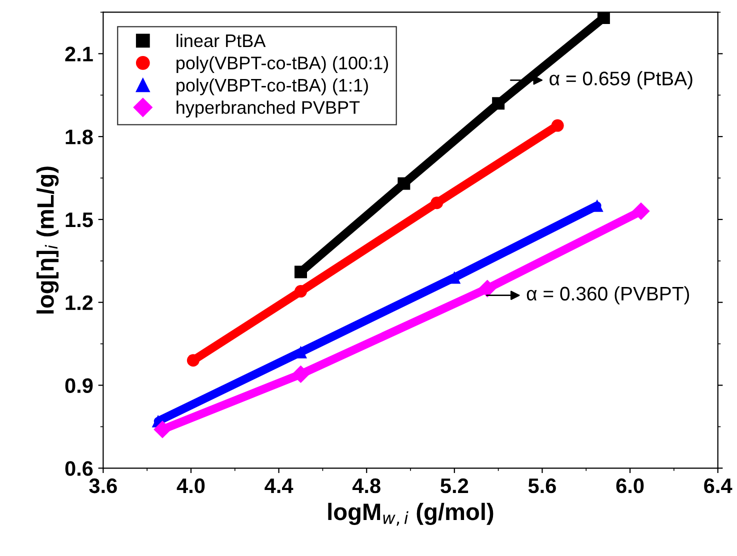 This screenshot has width=737, height=556. What do you see at coordinates (621, 80) in the screenshot?
I see `annotation: α = 0.659 (PtBA)` at bounding box center [621, 80].